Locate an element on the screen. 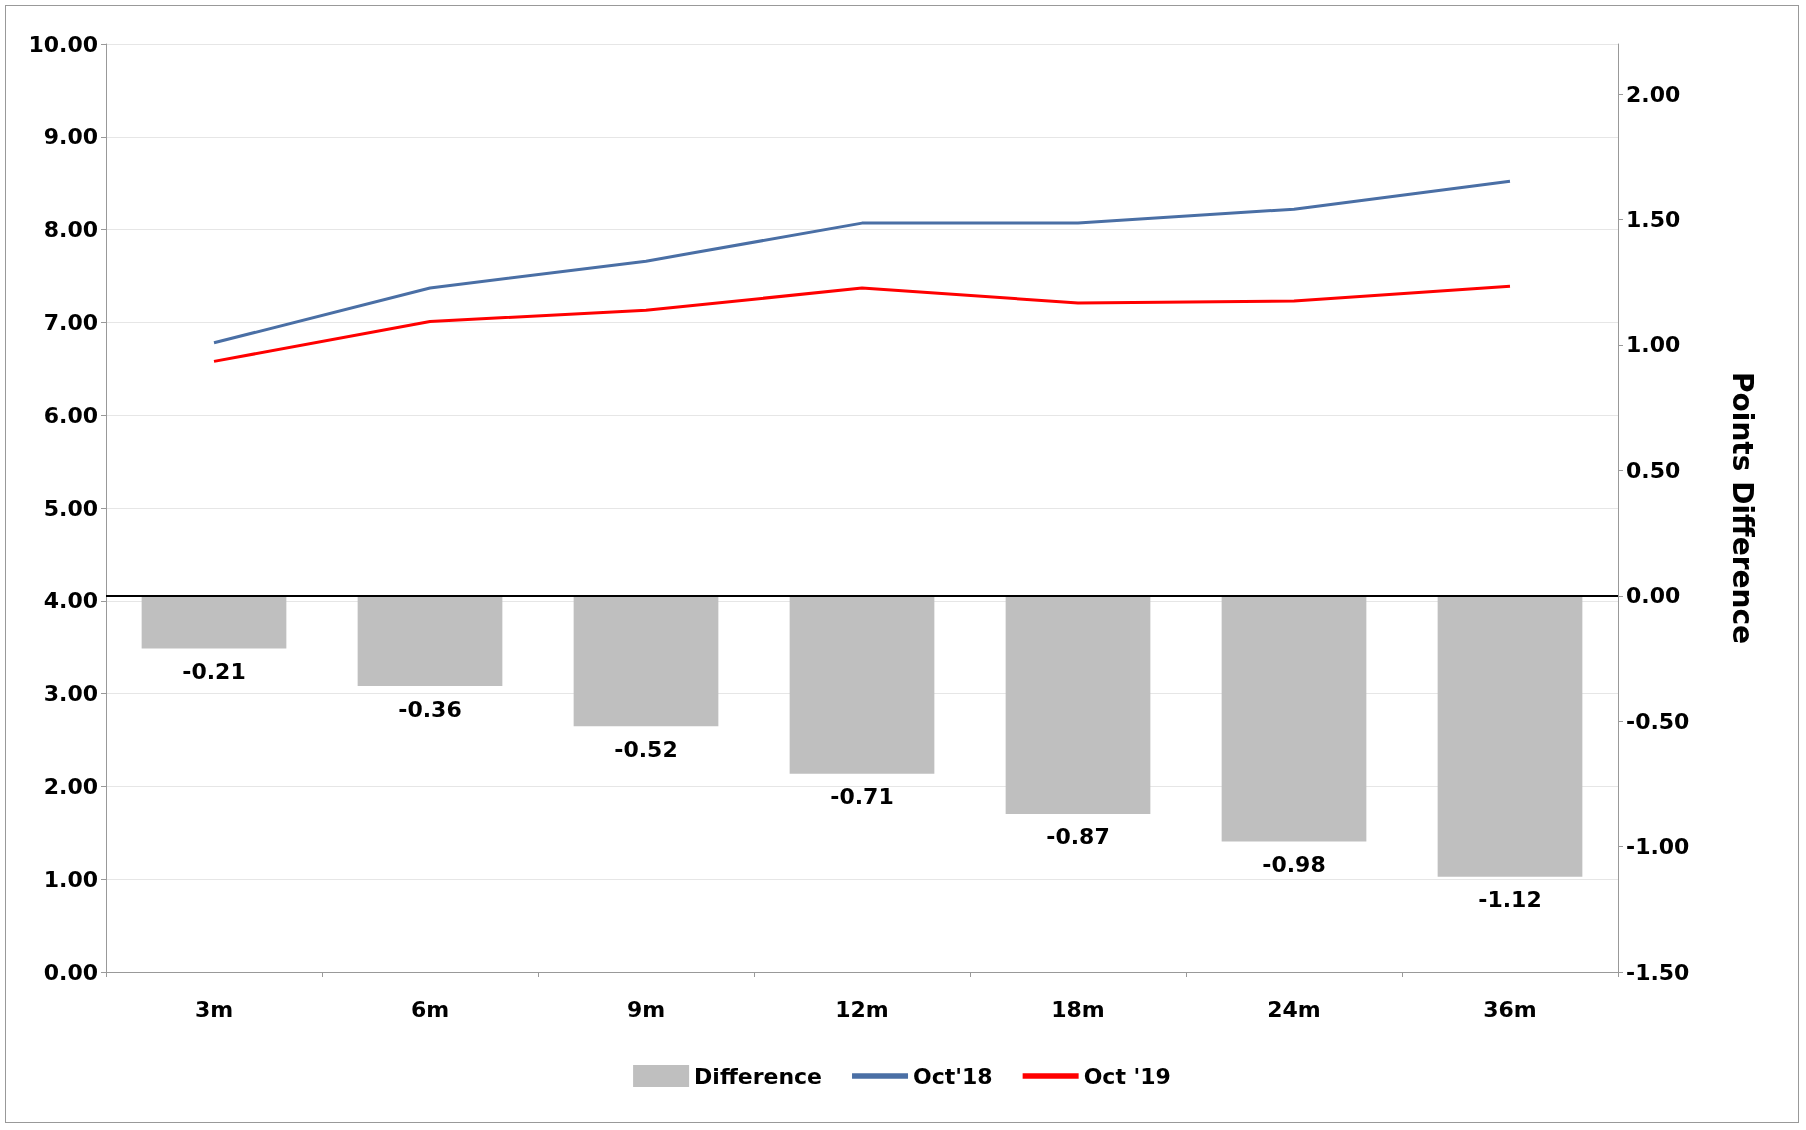  y-tick-label: 7.00 is located at coordinates (70, 322).